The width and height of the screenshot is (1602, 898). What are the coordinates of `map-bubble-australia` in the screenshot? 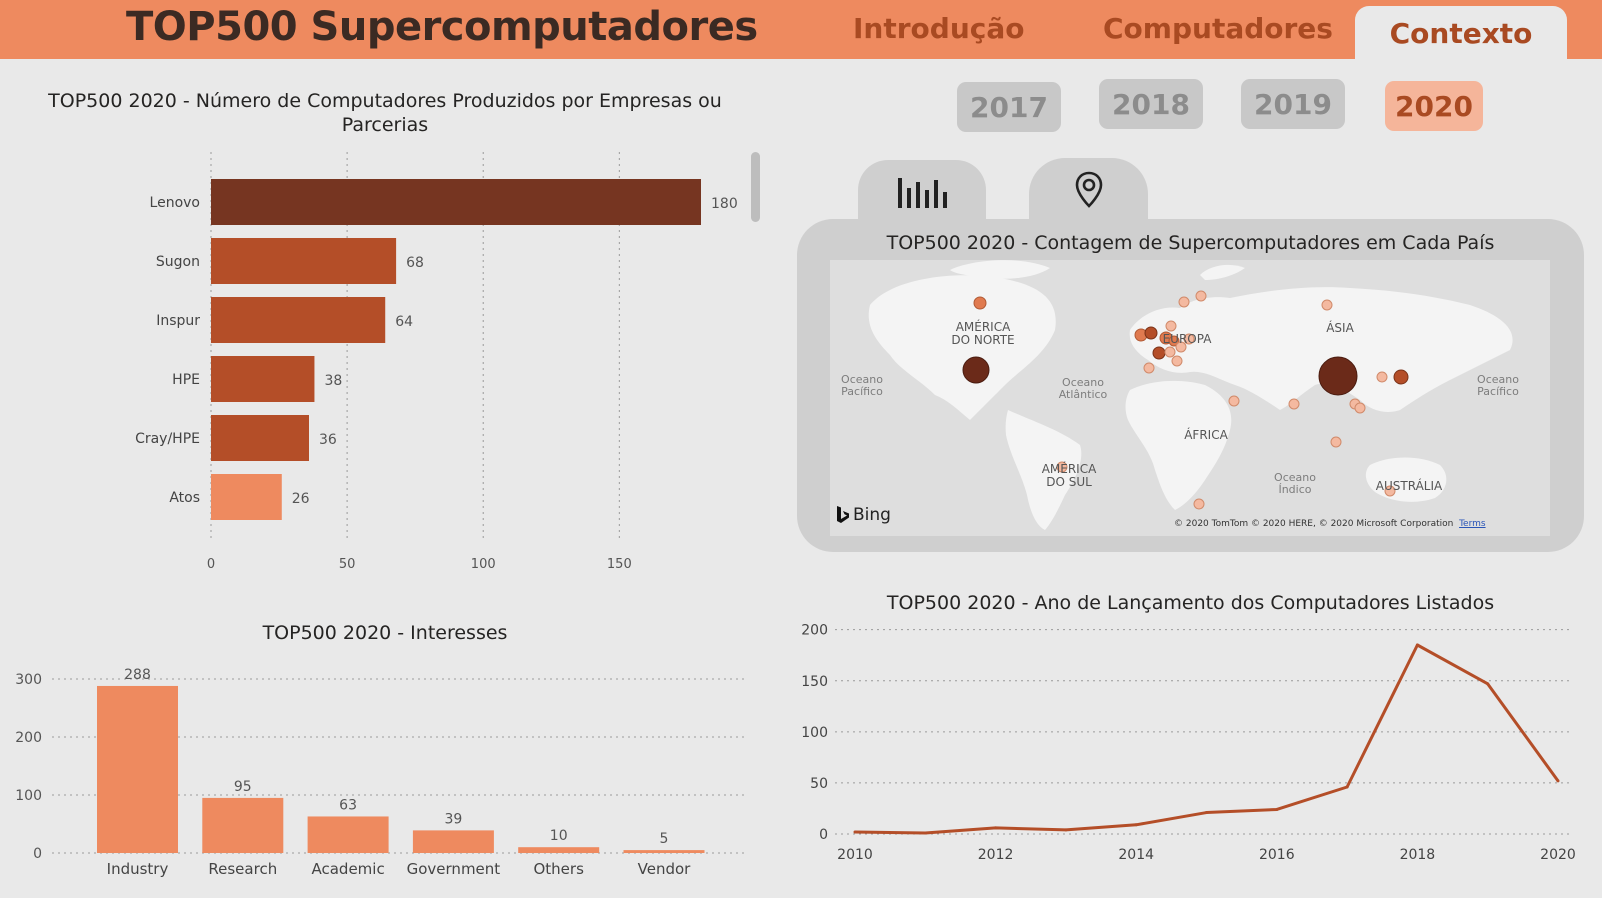 It's located at (1390, 491).